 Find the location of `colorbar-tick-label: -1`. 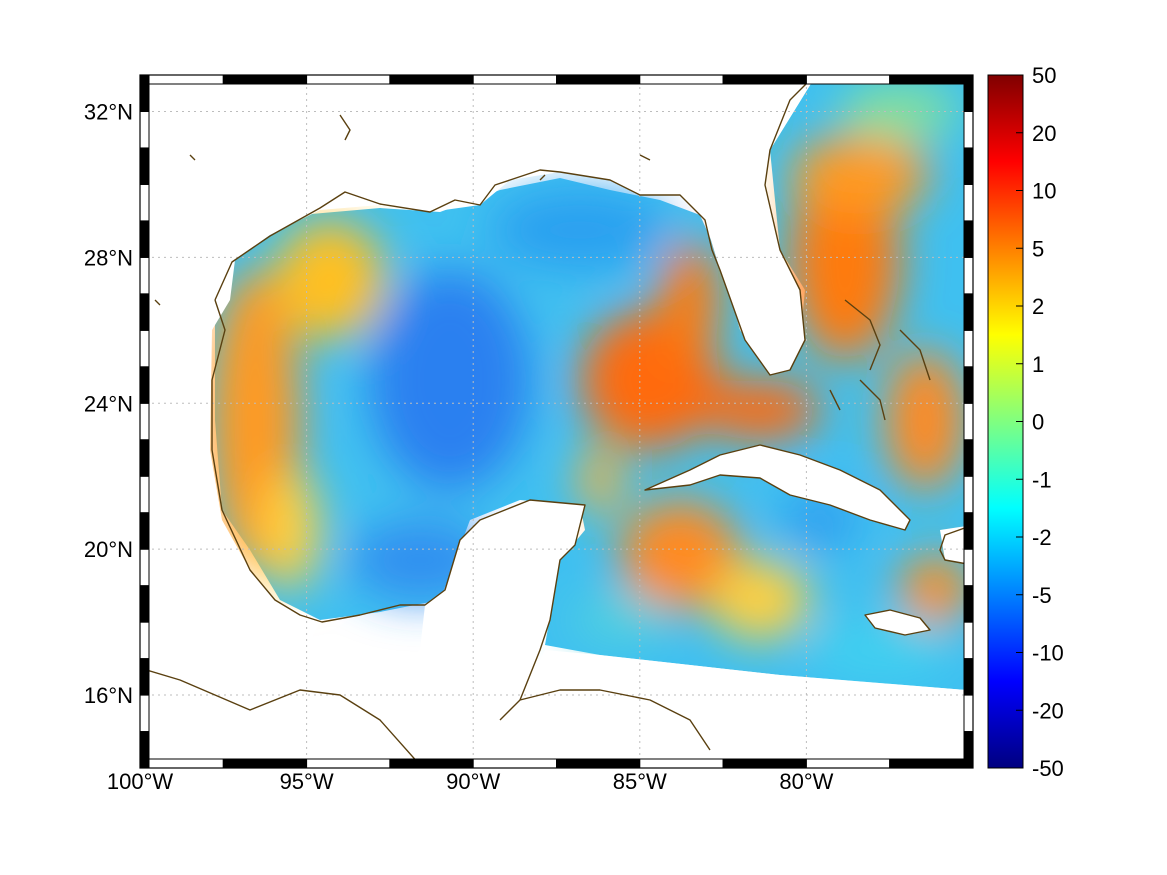

colorbar-tick-label: -1 is located at coordinates (1042, 479).